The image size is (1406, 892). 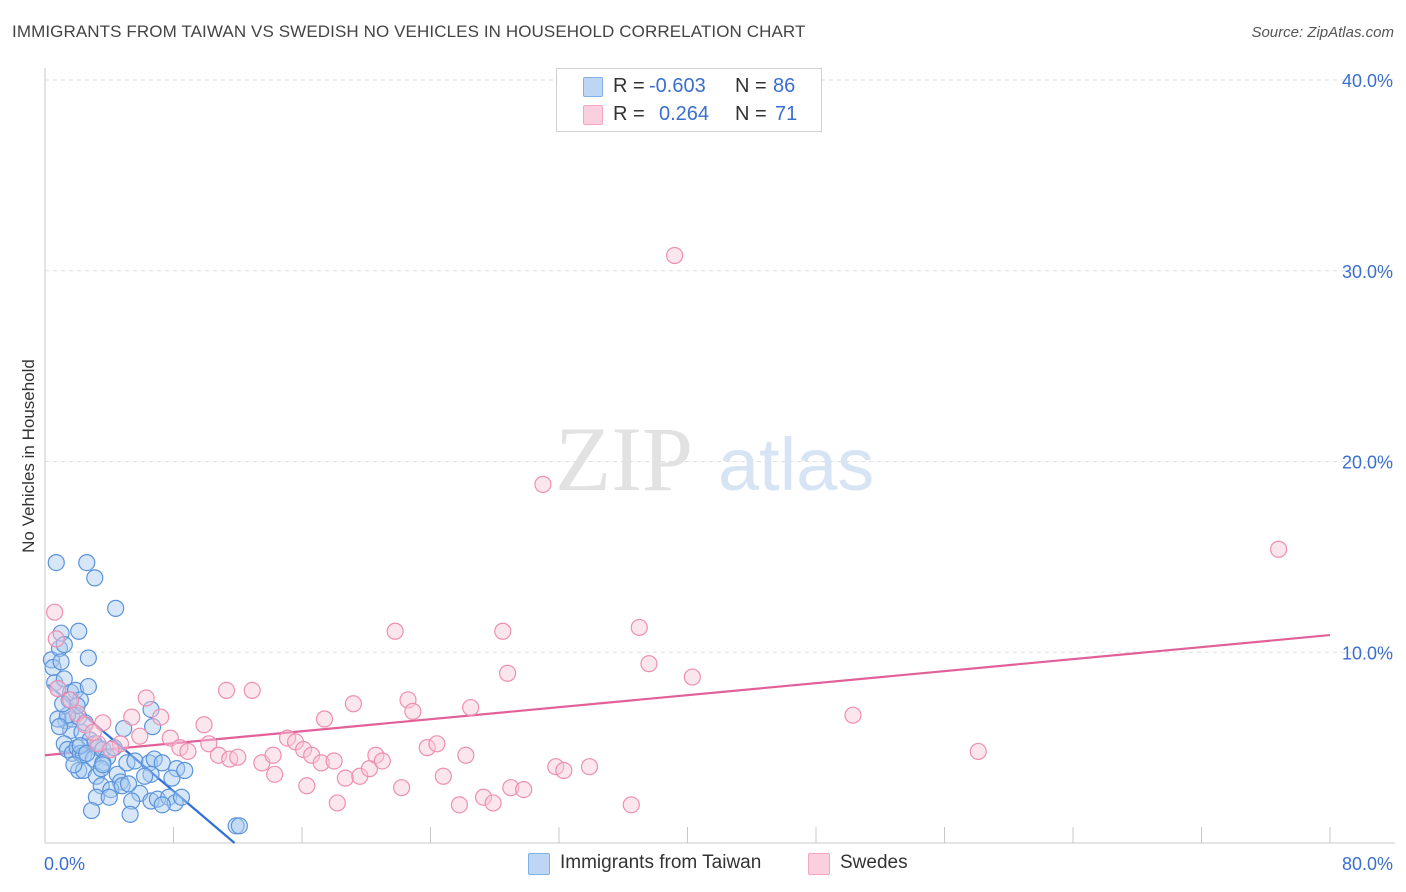 What do you see at coordinates (539, 864) in the screenshot?
I see `bottom-legend-swatch-taiwan` at bounding box center [539, 864].